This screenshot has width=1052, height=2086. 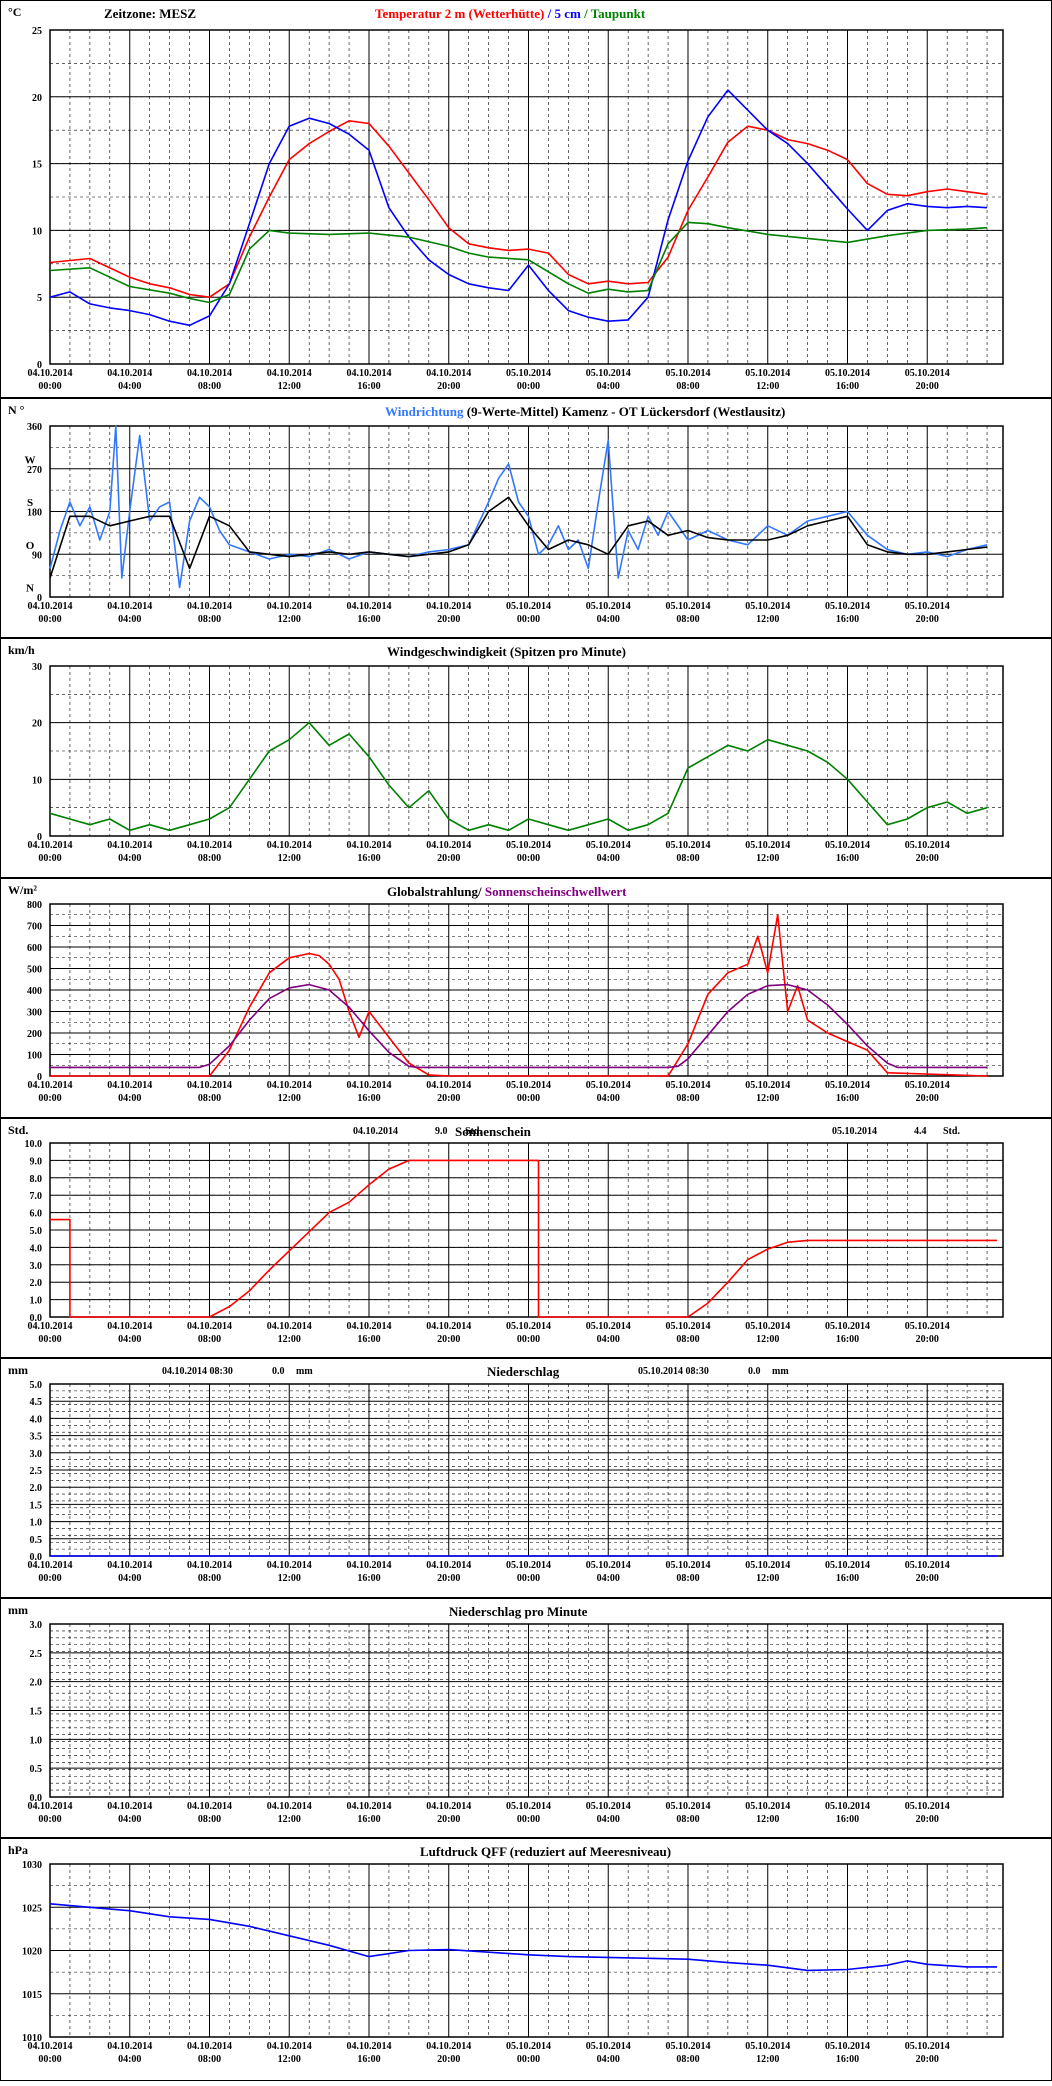 What do you see at coordinates (36, 1161) in the screenshot?
I see `y-tick-label: 9.0` at bounding box center [36, 1161].